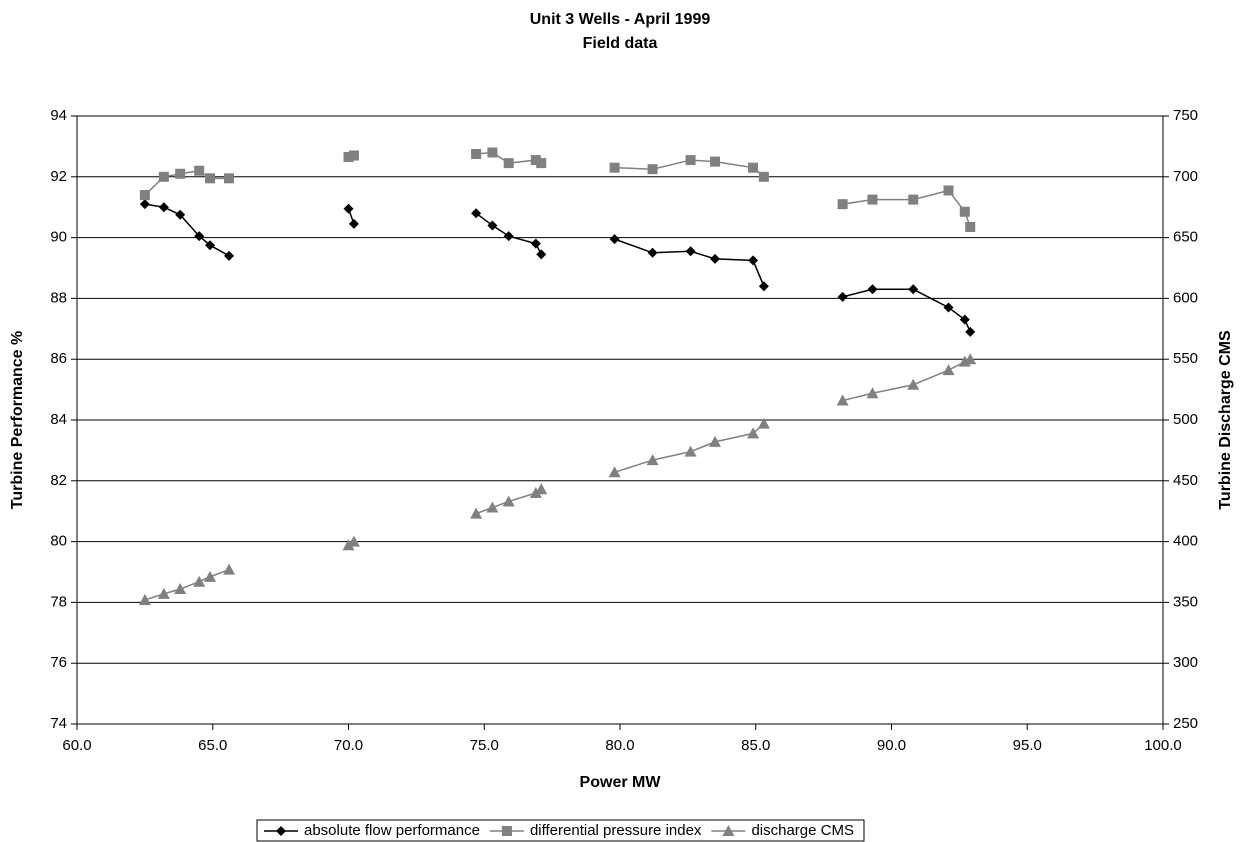 The image size is (1241, 842). Describe the element at coordinates (1185, 480) in the screenshot. I see `y2-tick-label: 450` at that location.